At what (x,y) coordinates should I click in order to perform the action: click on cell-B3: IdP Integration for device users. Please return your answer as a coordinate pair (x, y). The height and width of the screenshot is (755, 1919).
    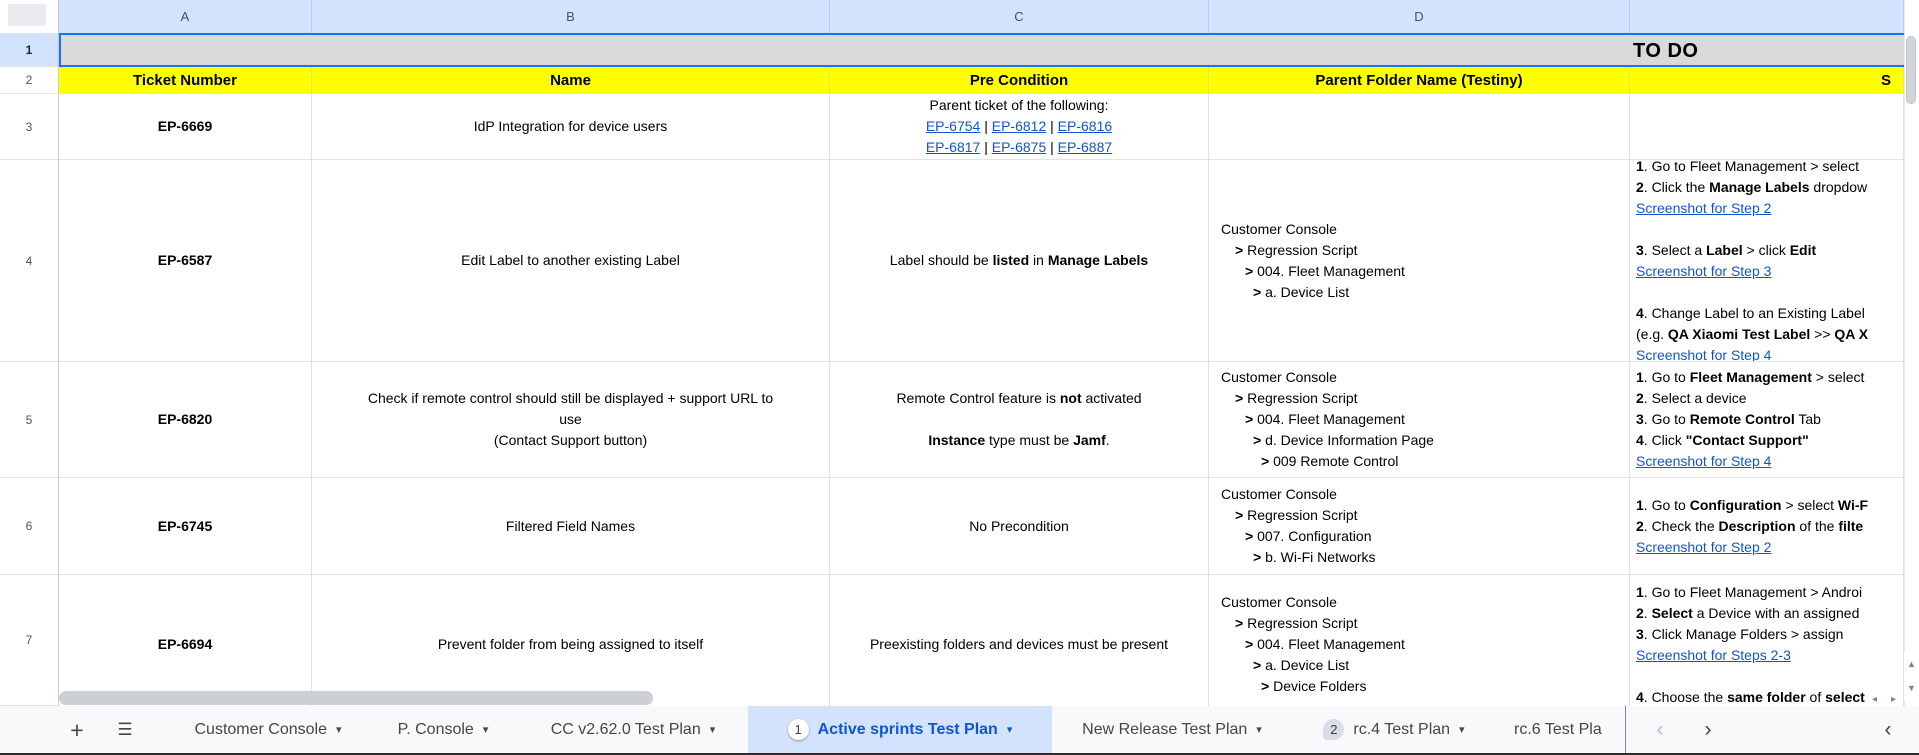
    Looking at the image, I should click on (571, 127).